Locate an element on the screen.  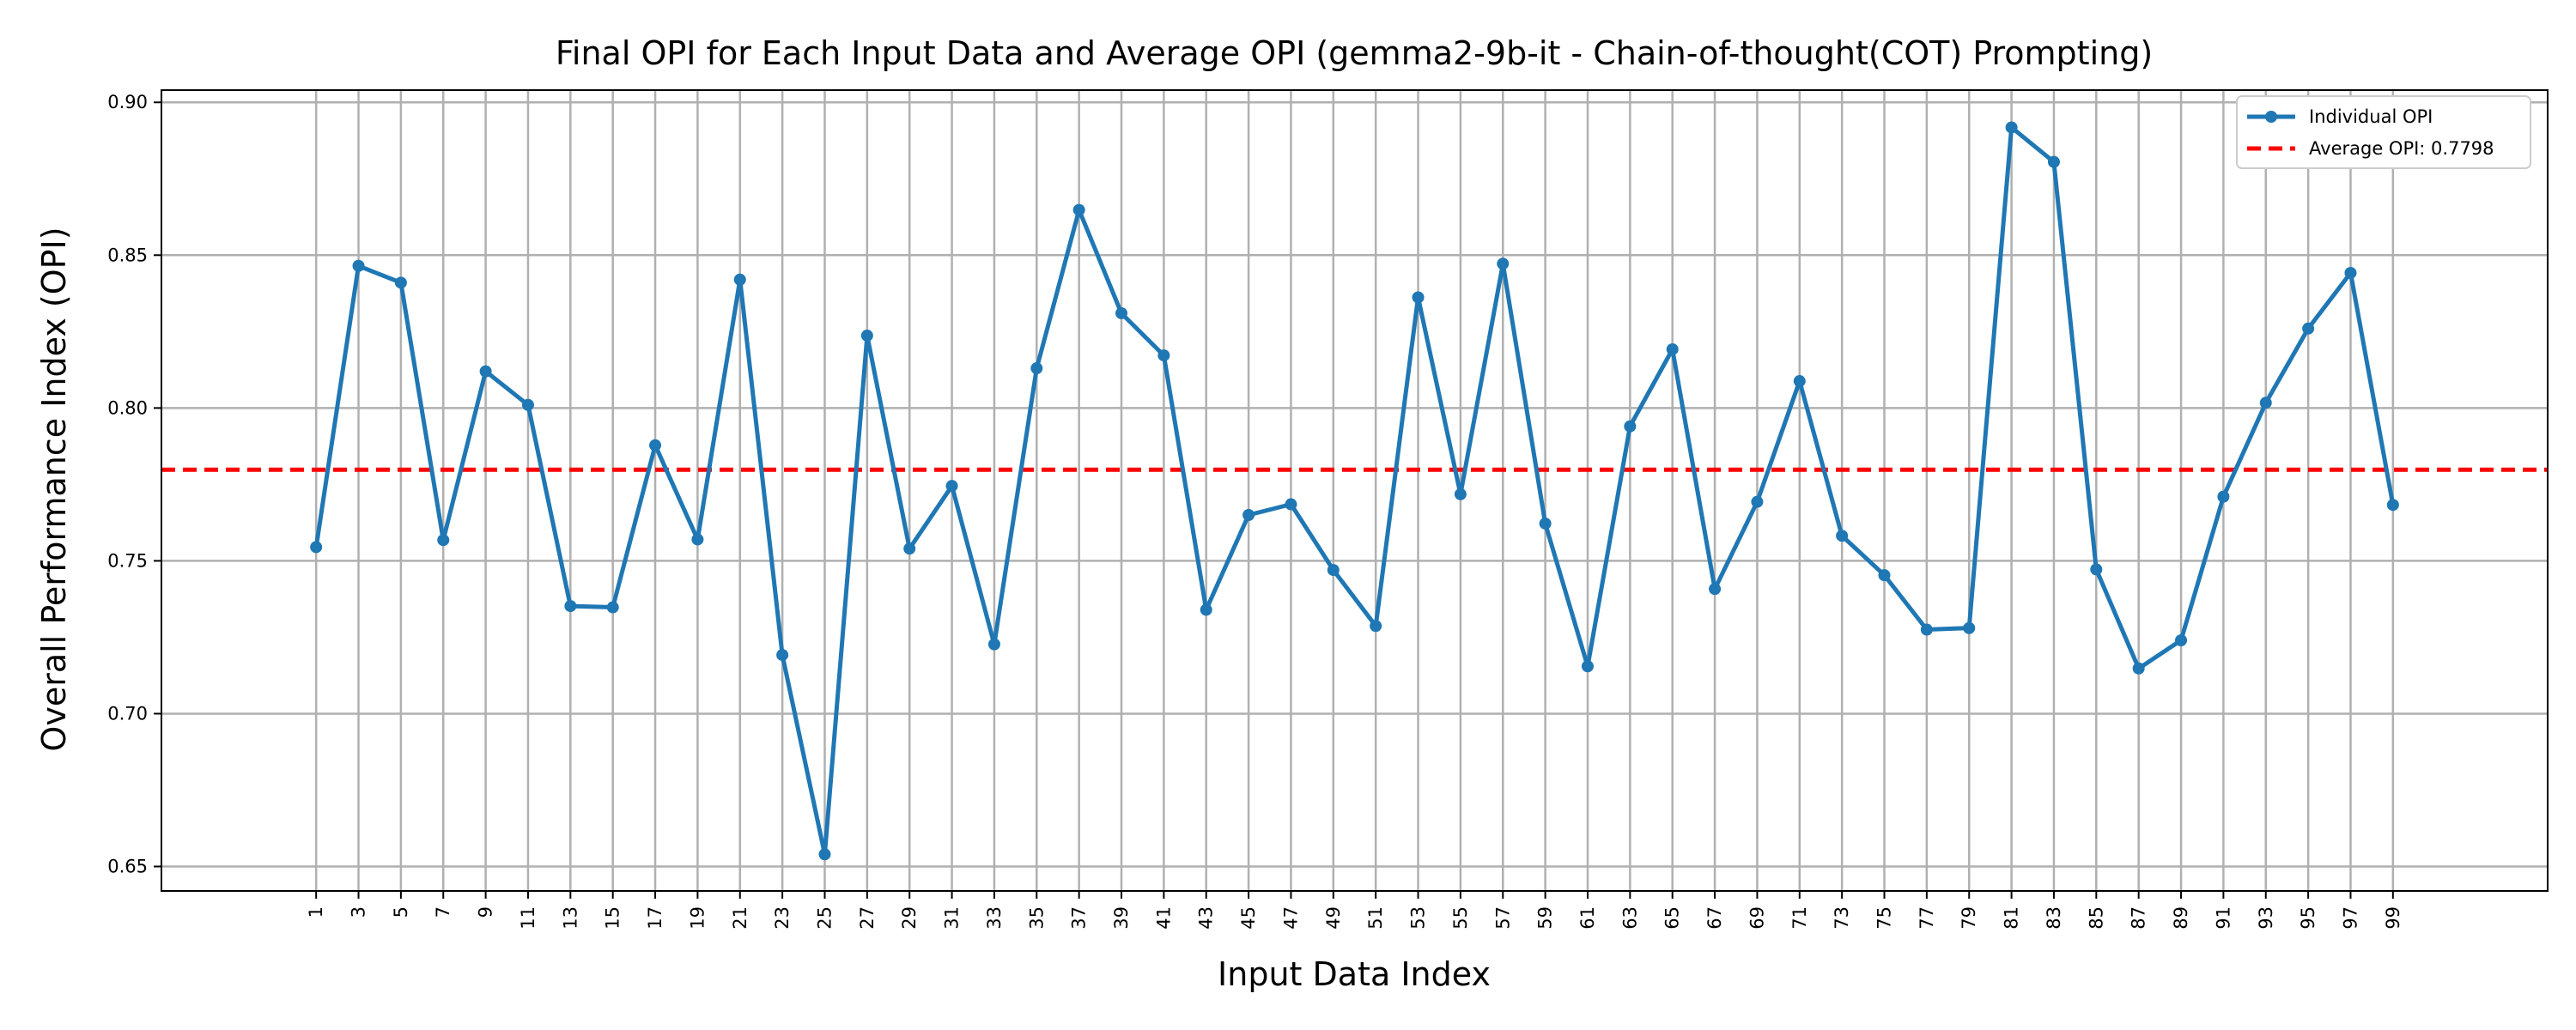
y-tick-label-0.70: 0.70 is located at coordinates (128, 713).